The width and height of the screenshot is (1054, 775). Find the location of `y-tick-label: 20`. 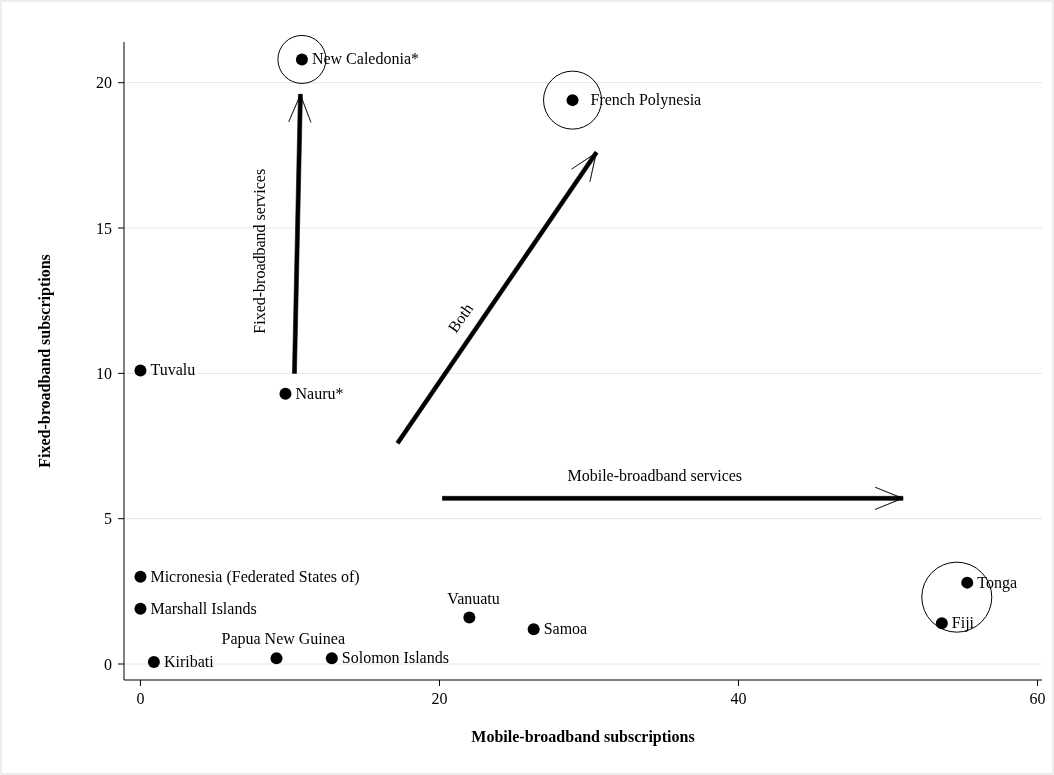

y-tick-label: 20 is located at coordinates (104, 83).